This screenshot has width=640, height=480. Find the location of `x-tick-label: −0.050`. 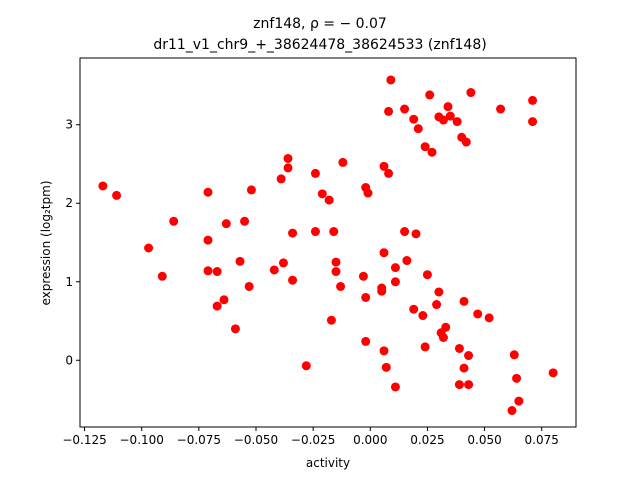

x-tick-label: −0.050 is located at coordinates (256, 440).